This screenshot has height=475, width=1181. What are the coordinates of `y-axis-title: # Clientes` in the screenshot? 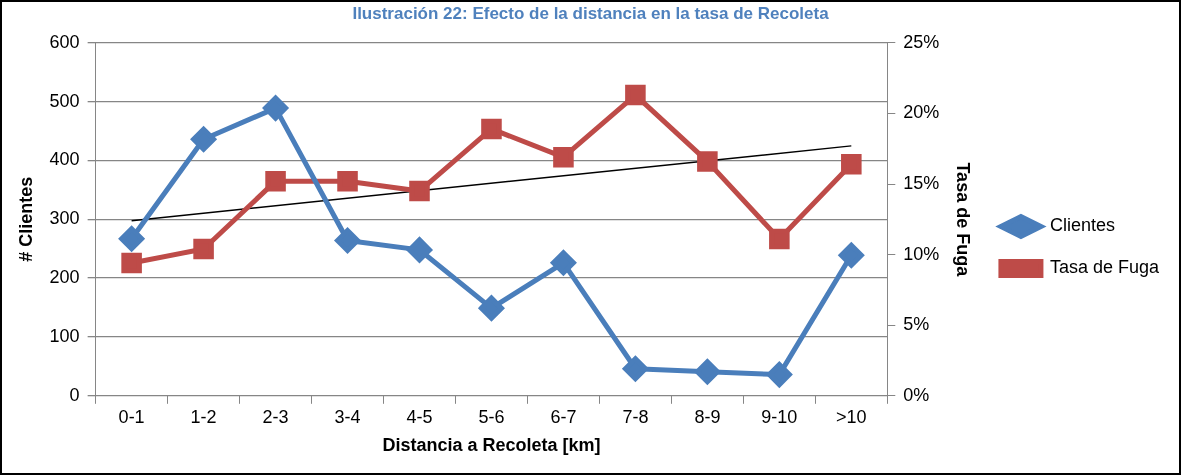 It's located at (25, 219).